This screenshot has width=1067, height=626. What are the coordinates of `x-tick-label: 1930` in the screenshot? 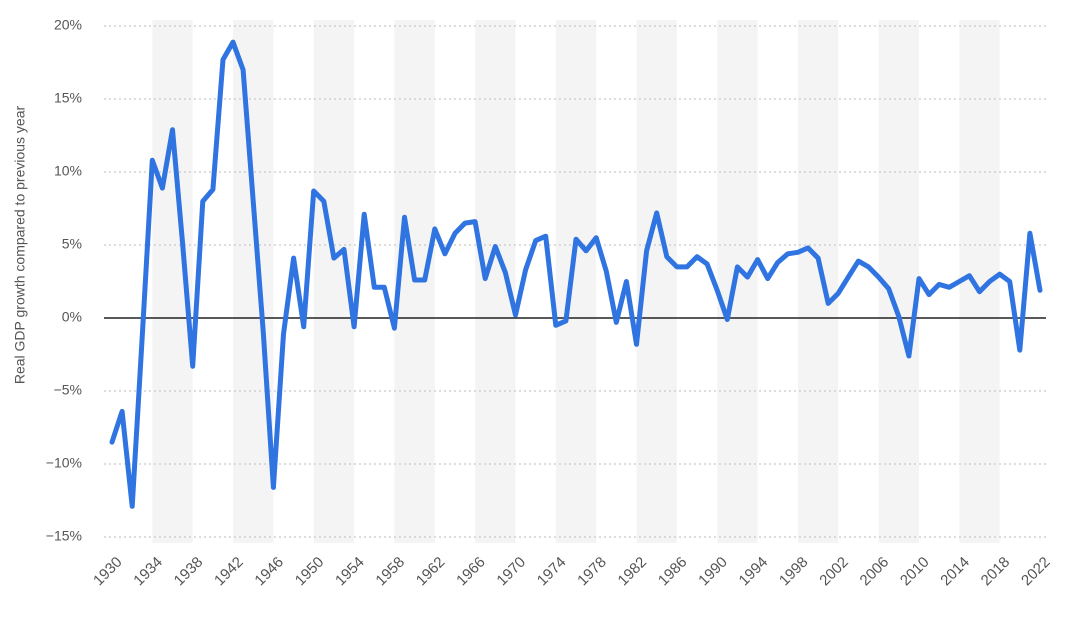 It's located at (108, 572).